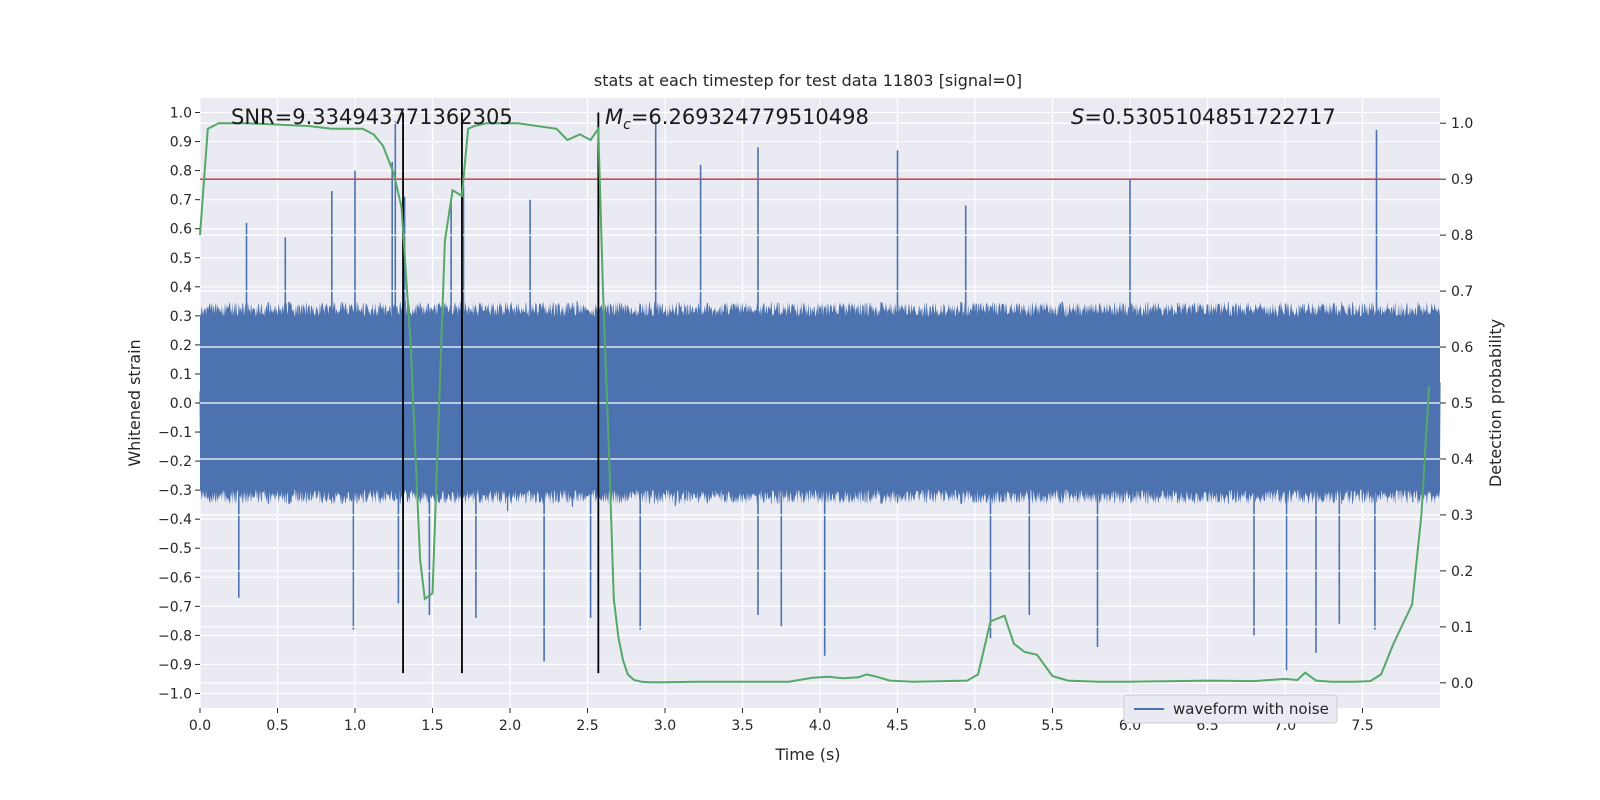 The image size is (1600, 800). I want to click on y-tick-label-6: 0.4, so click(181, 288).